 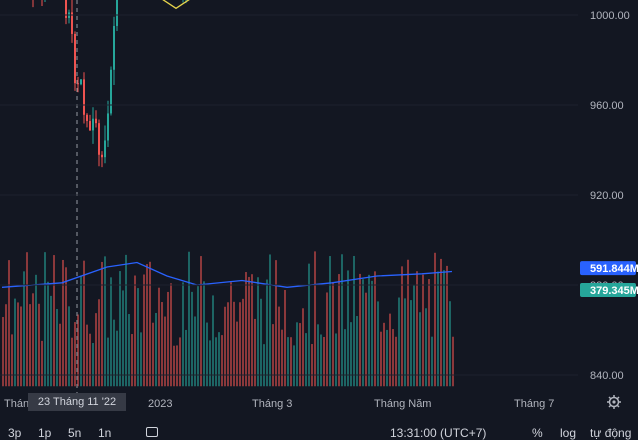 What do you see at coordinates (402, 404) in the screenshot?
I see `time-tick-label: Tháng Năm` at bounding box center [402, 404].